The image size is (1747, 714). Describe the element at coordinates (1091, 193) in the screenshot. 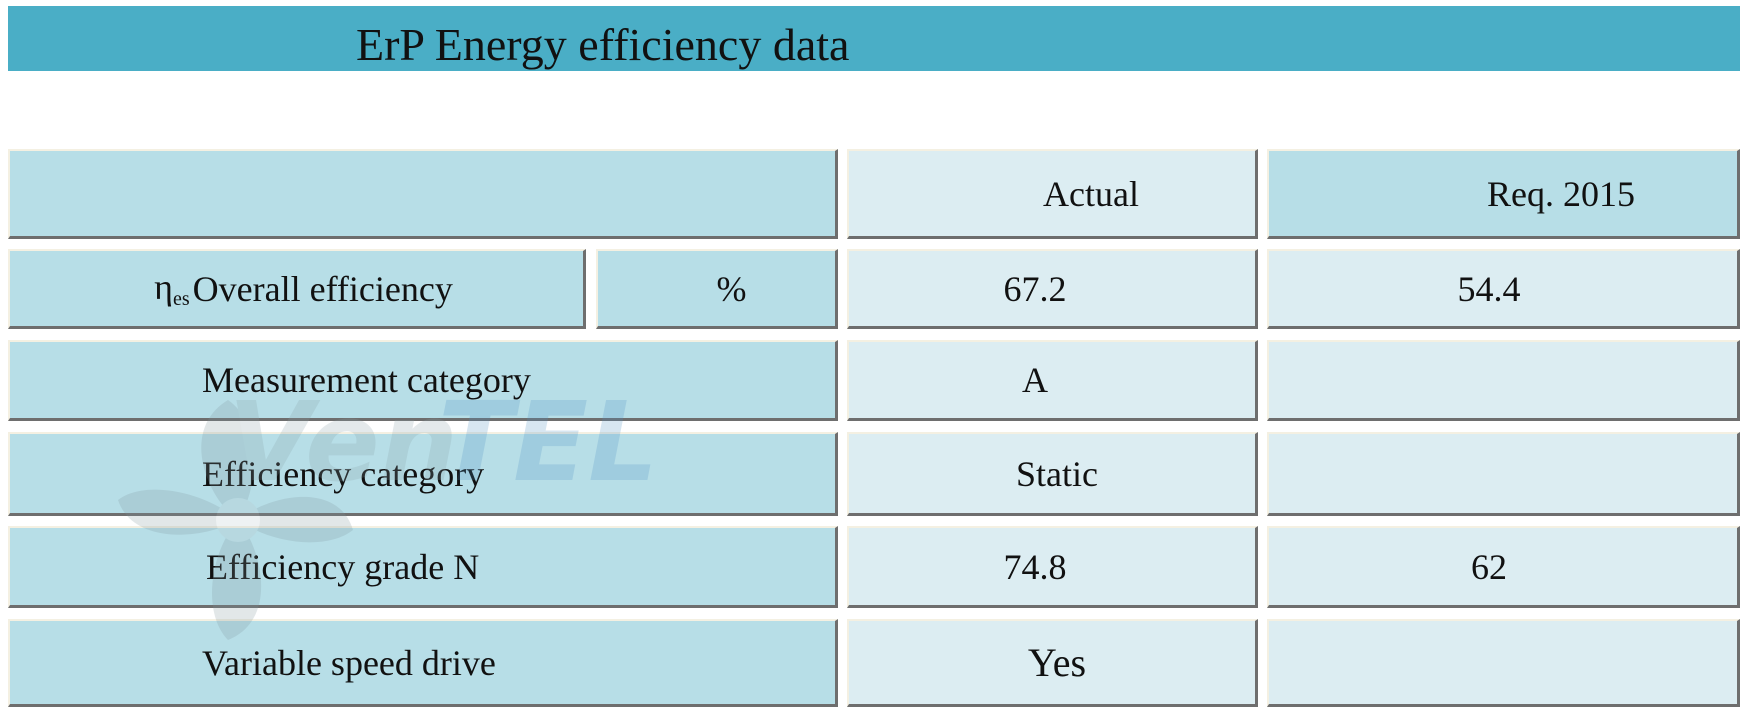

I see `header-actual-label: Actual` at that location.